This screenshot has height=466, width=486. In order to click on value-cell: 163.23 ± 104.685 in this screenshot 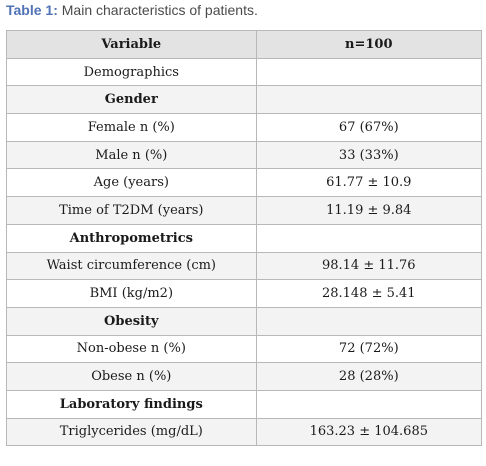, I will do `click(369, 432)`.